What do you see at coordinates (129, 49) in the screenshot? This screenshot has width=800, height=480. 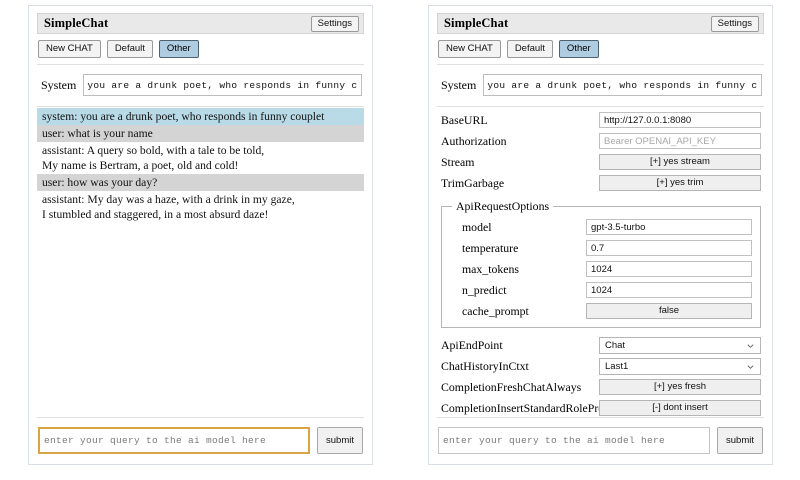 I see `session-tab-default: Default` at bounding box center [129, 49].